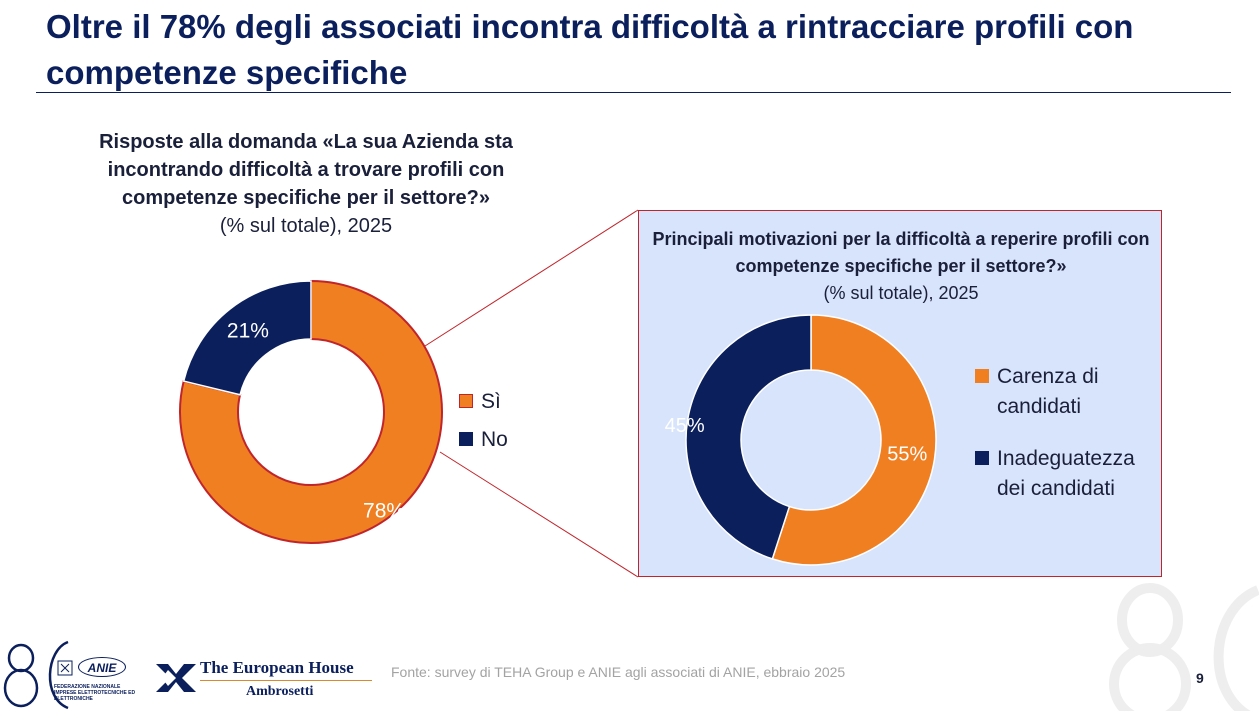 Image resolution: width=1259 pixels, height=711 pixels. I want to click on legend-entry: Sì, so click(483, 402).